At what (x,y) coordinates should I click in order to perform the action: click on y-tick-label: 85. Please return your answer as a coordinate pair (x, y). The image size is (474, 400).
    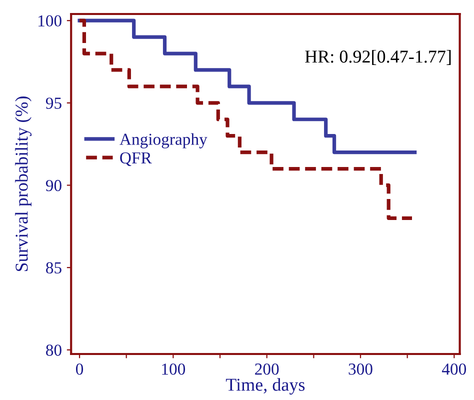
    Looking at the image, I should click on (54, 268).